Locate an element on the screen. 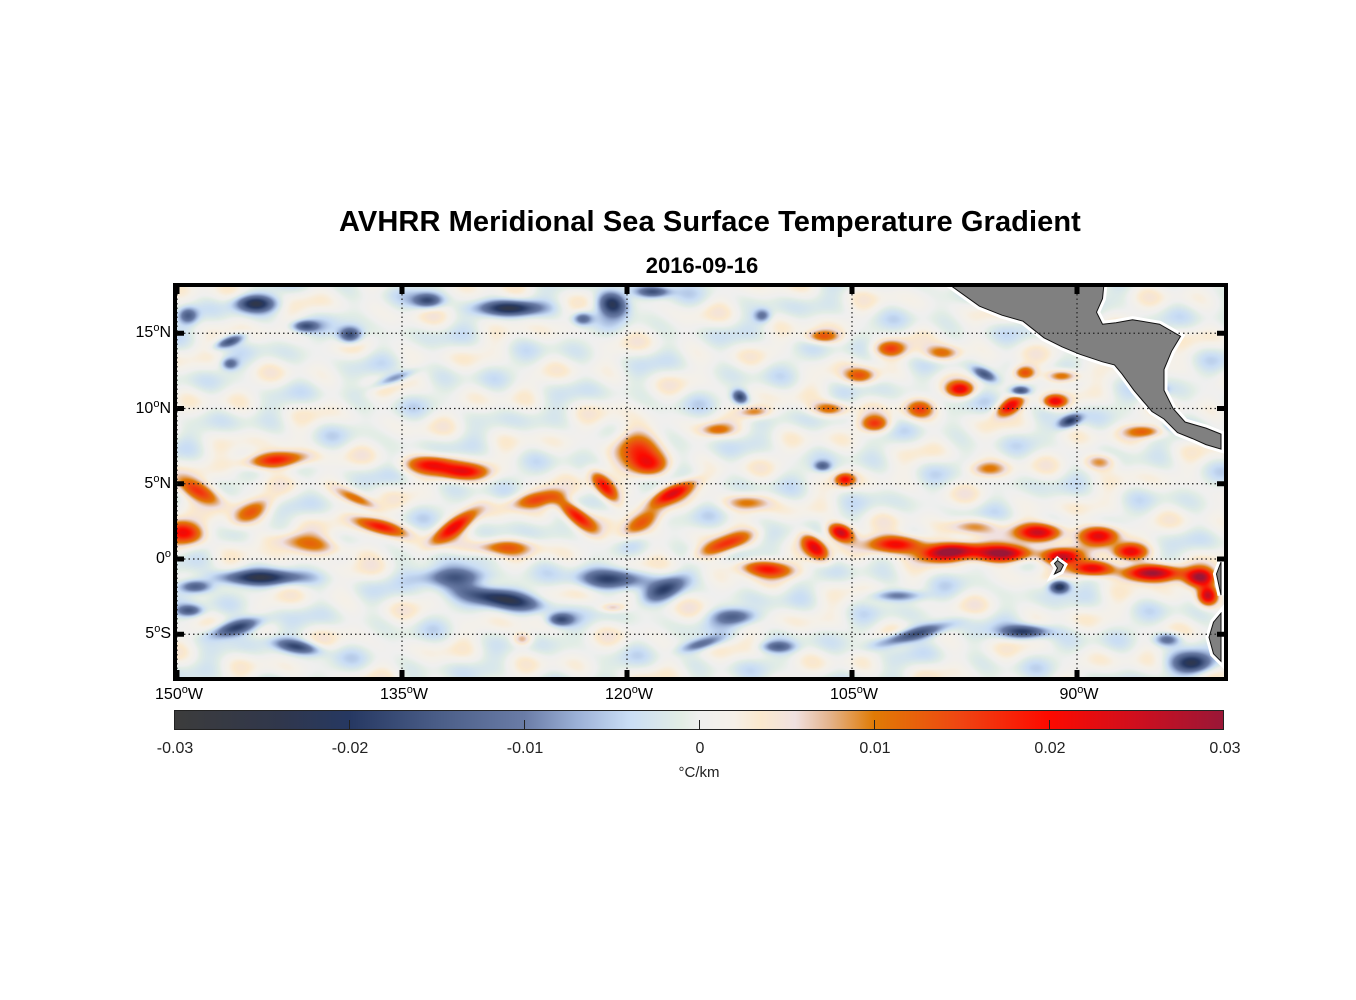 This screenshot has width=1356, height=1000. latitude-label: 10oN is located at coordinates (153, 408).